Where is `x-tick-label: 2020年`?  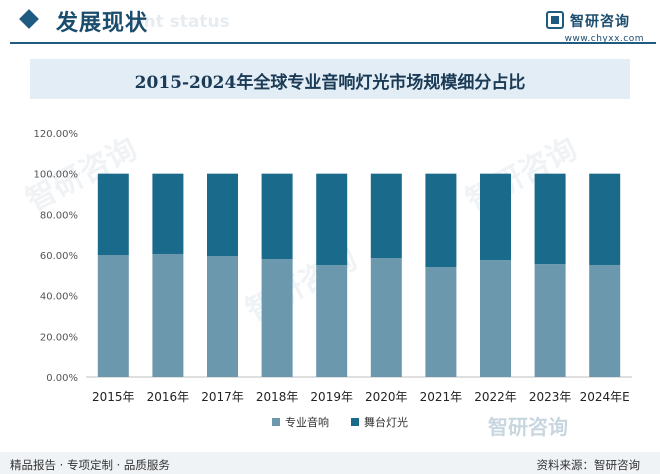 x-tick-label: 2020年 is located at coordinates (386, 397).